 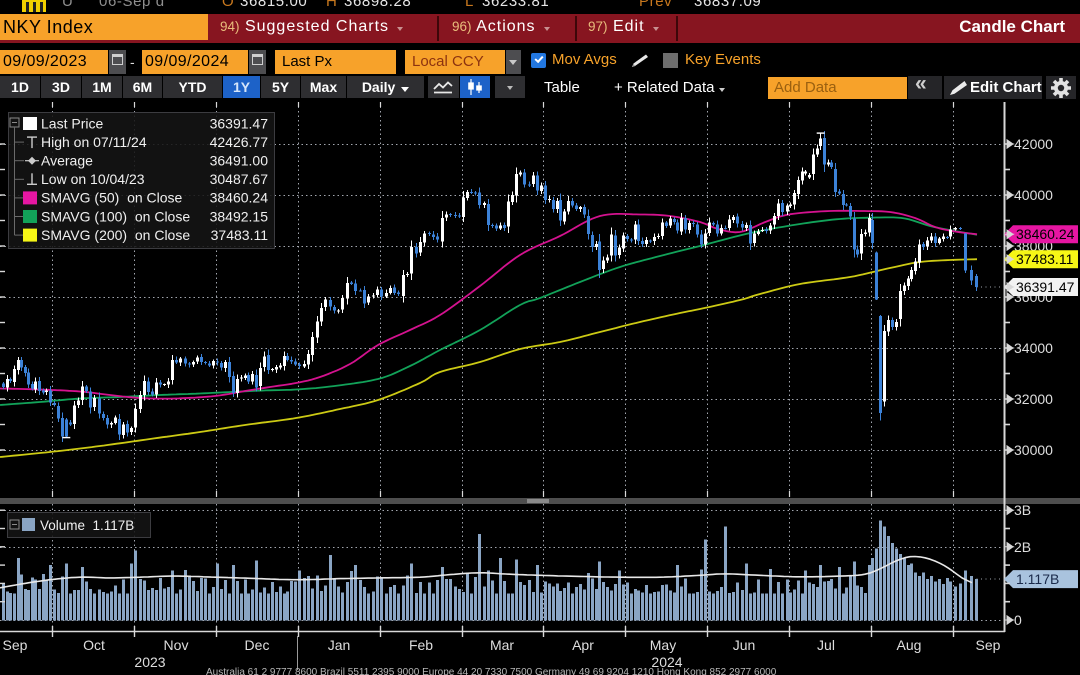 What do you see at coordinates (421, 645) in the screenshot?
I see `svg-text: Feb` at bounding box center [421, 645].